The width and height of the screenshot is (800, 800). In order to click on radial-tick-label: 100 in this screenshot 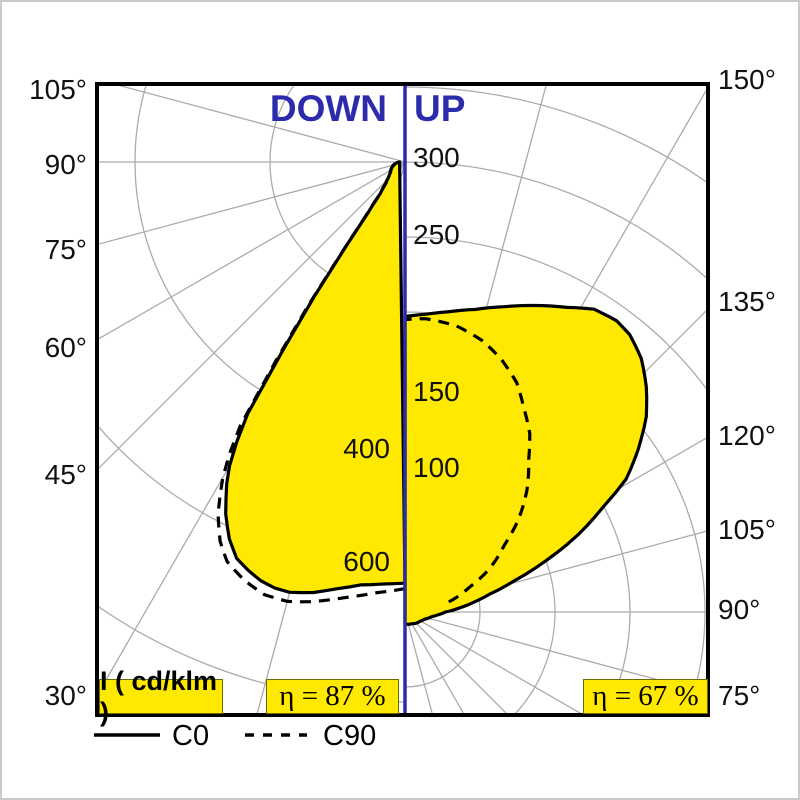, I will do `click(436, 467)`.